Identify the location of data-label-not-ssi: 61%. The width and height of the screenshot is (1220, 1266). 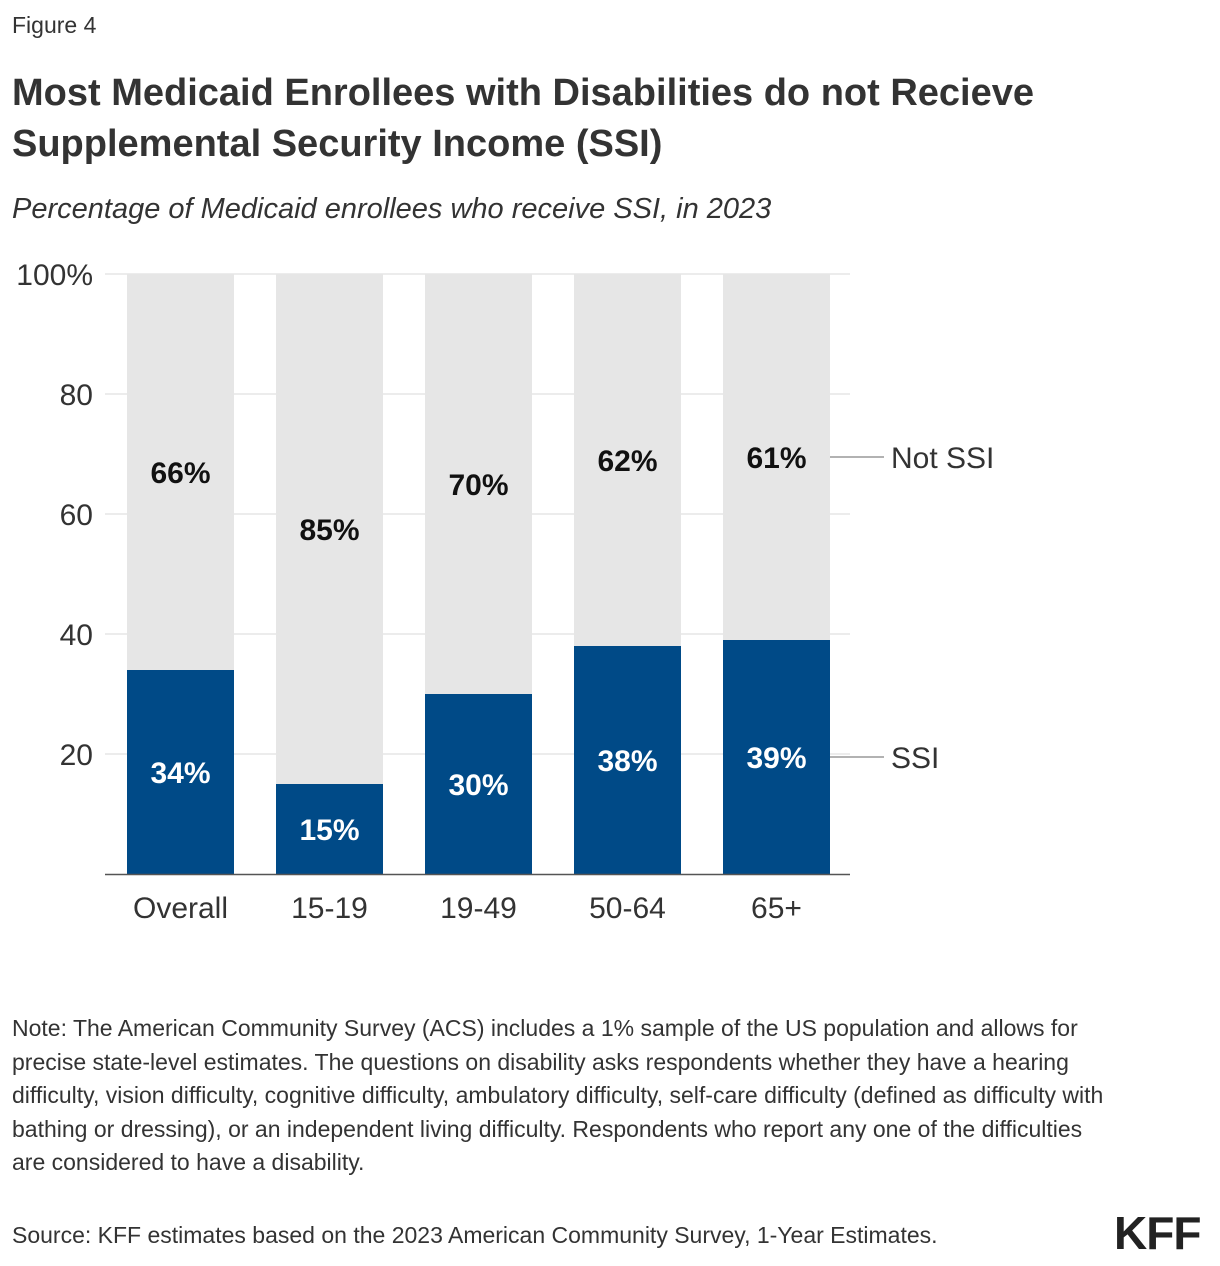
(776, 458).